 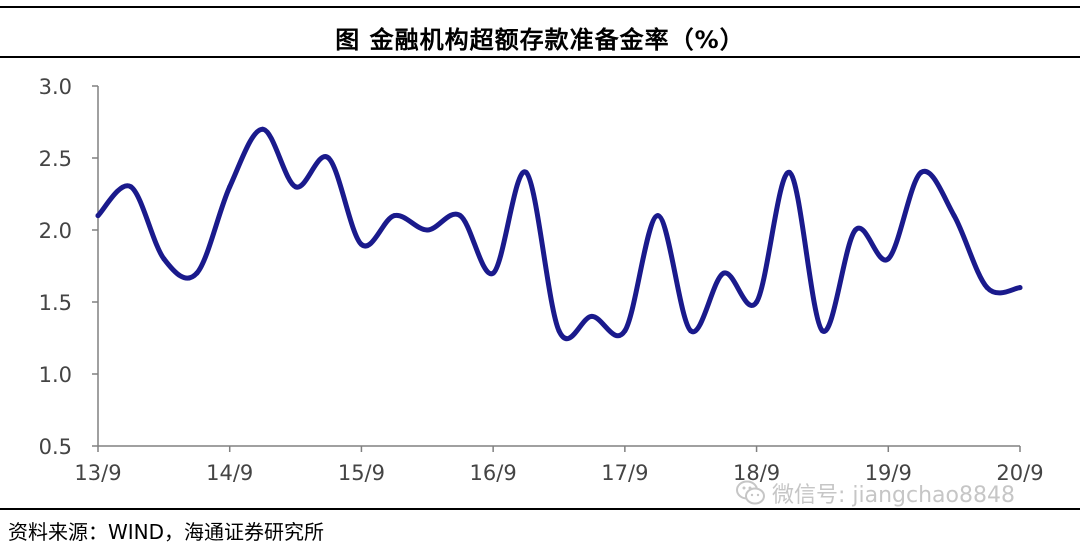 What do you see at coordinates (55, 231) in the screenshot?
I see `y-tick-label: 2.0` at bounding box center [55, 231].